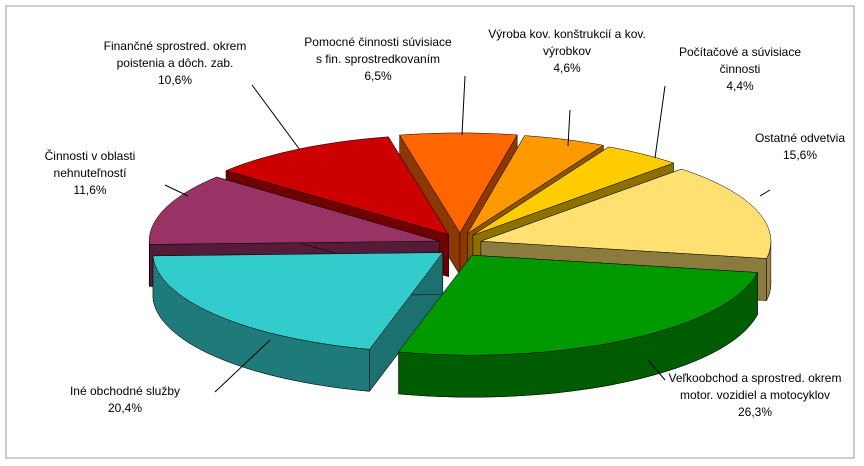  I want to click on label-name: Iné obchodné služby, so click(125, 391).